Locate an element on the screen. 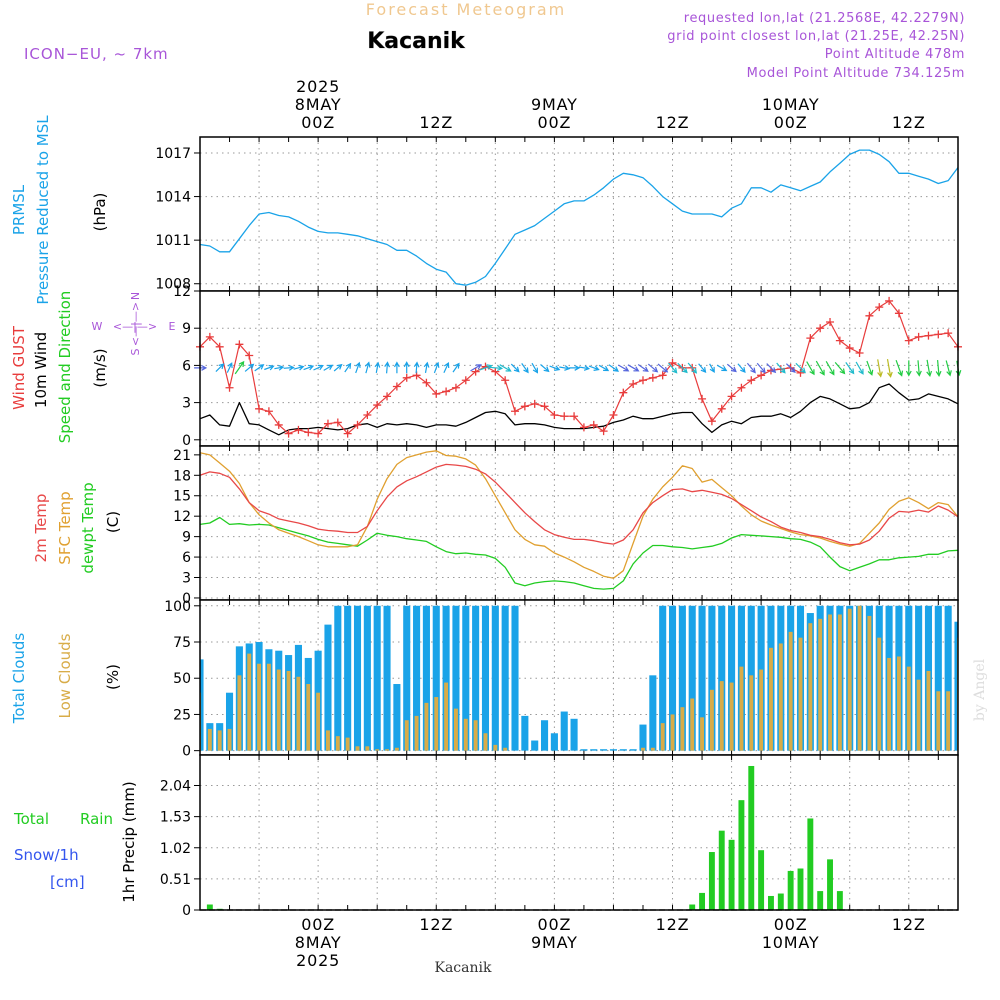 The width and height of the screenshot is (1000, 1000). product-title: Forecast Meteogram is located at coordinates (466, 9).